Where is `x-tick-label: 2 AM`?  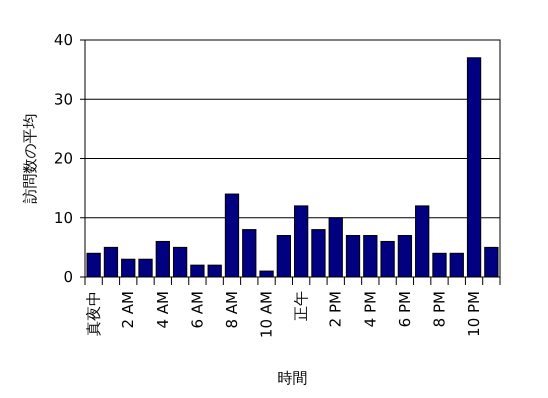
x-tick-label: 2 AM is located at coordinates (128, 310).